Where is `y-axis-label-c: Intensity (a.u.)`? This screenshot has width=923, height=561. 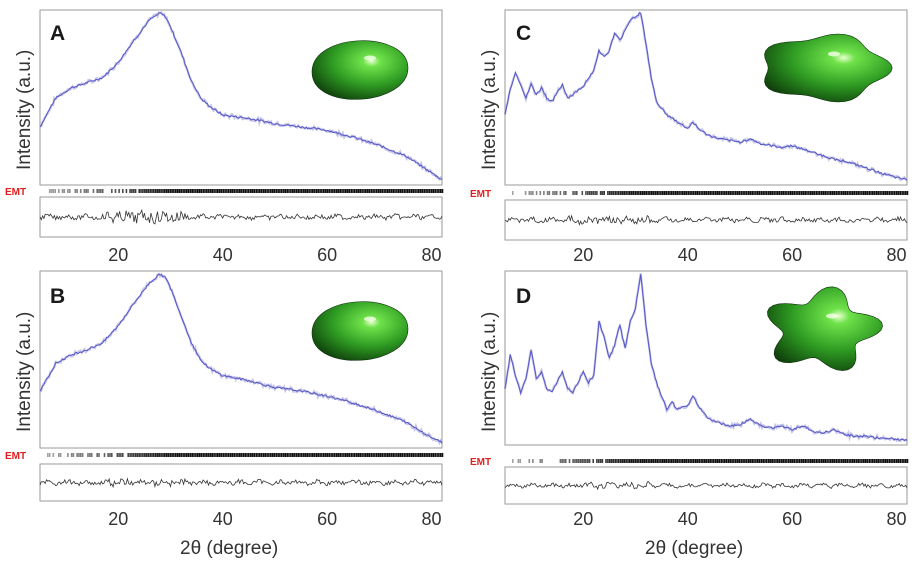 y-axis-label-c: Intensity (a.u.) is located at coordinates (489, 110).